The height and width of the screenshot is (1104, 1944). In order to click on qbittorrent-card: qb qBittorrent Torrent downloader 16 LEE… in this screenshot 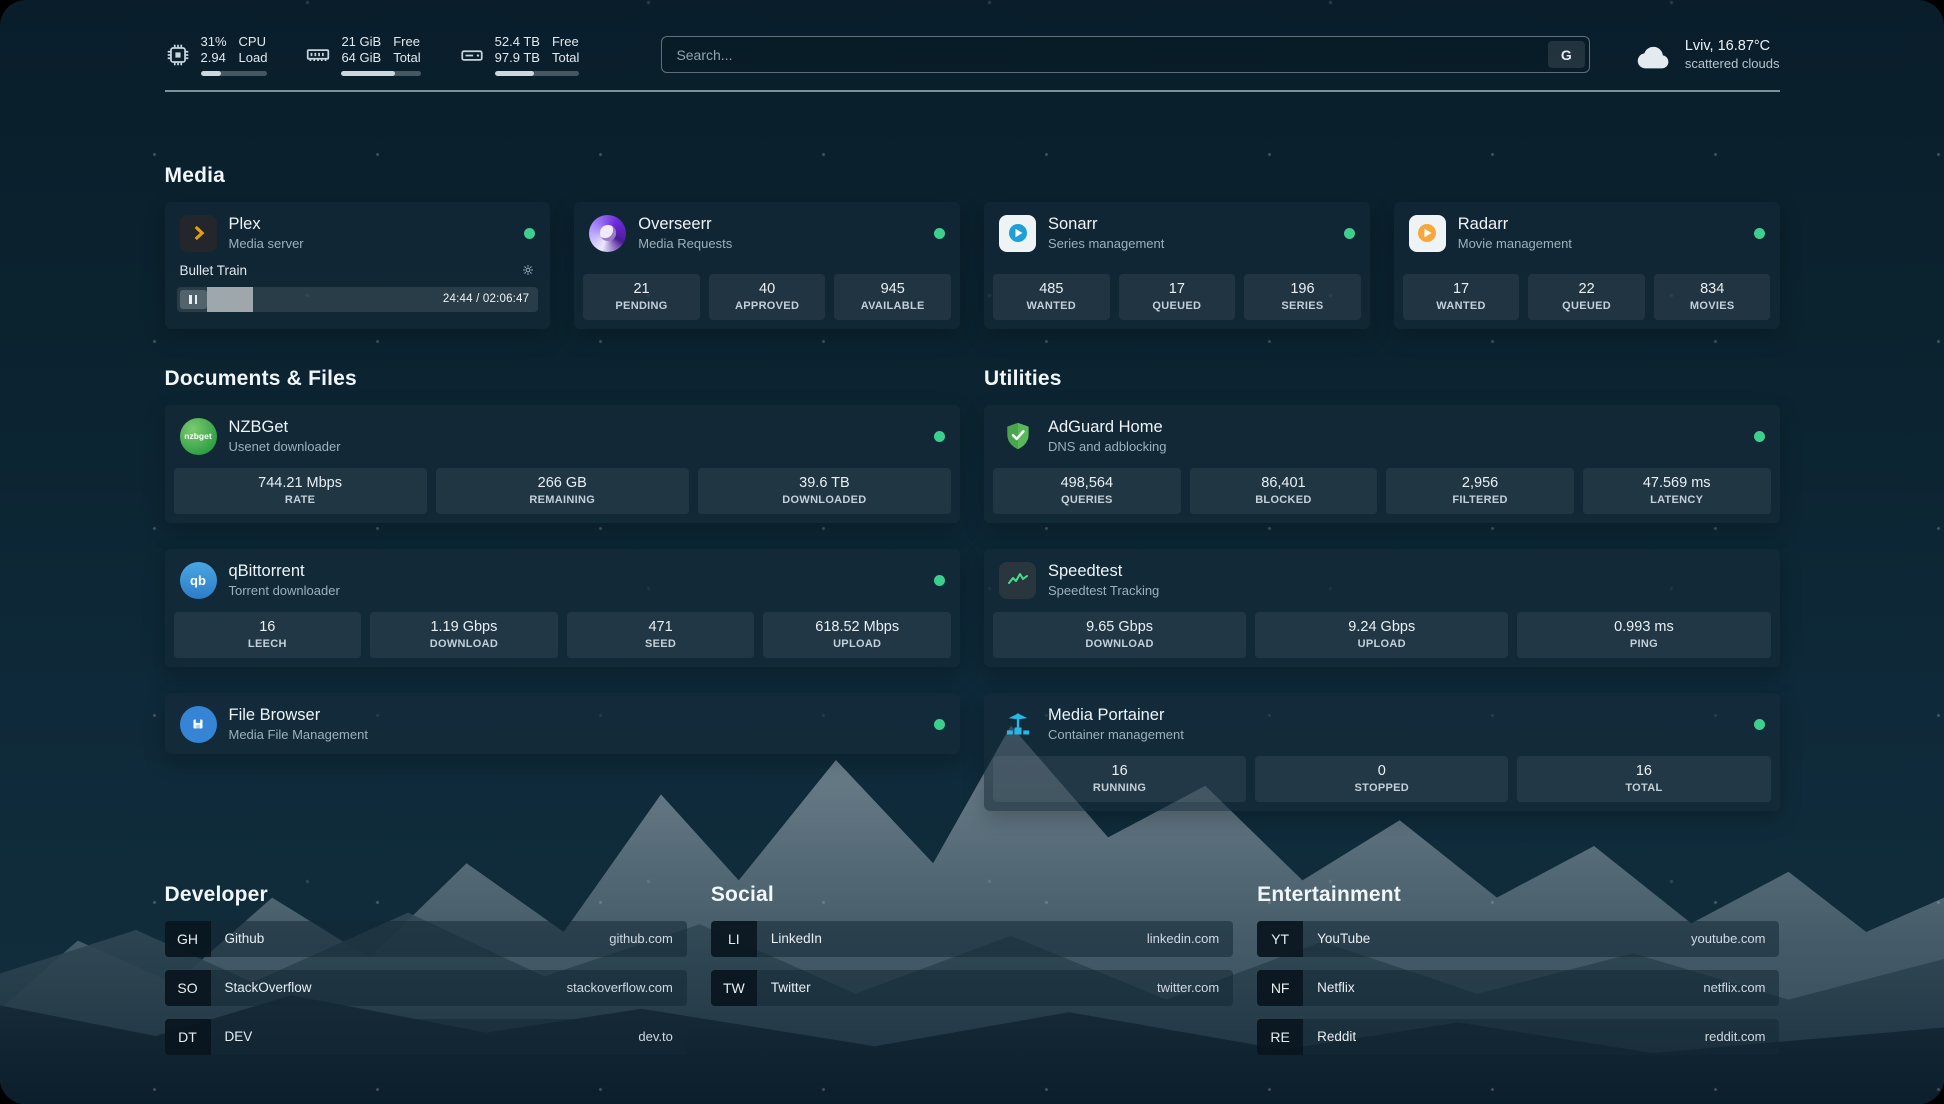, I will do `click(562, 607)`.